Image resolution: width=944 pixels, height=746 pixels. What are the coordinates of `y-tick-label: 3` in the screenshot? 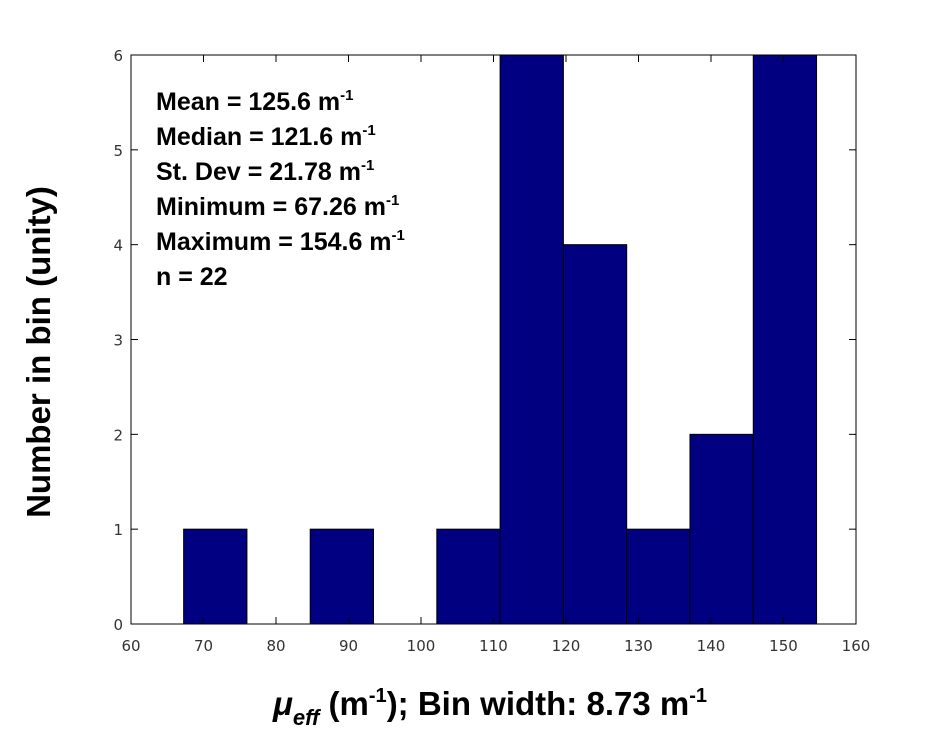 It's located at (118, 341).